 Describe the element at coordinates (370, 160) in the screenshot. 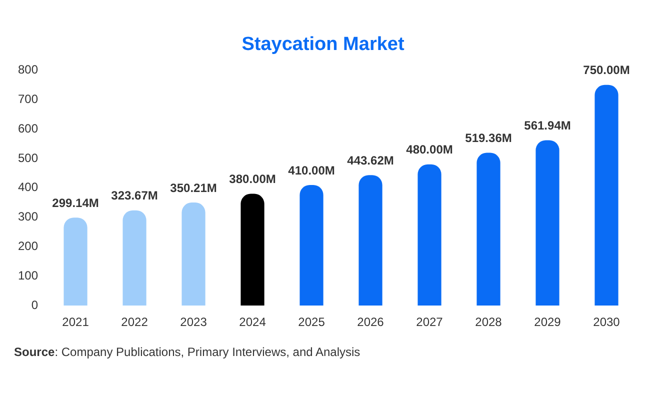

I see `data-label: 443.62M` at that location.